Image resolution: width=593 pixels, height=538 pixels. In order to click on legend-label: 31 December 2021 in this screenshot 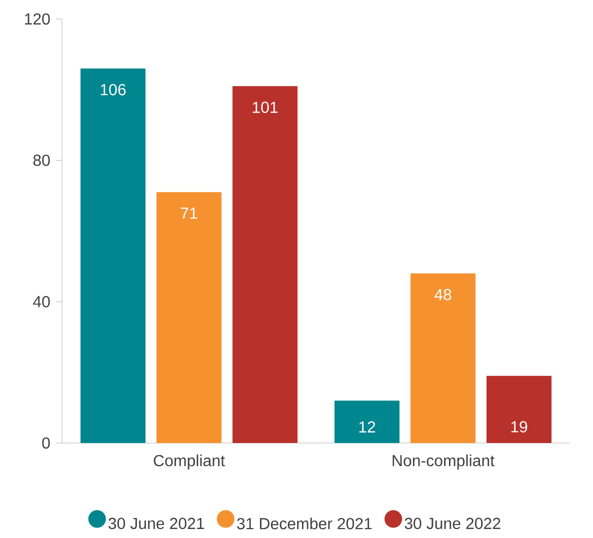, I will do `click(304, 524)`.